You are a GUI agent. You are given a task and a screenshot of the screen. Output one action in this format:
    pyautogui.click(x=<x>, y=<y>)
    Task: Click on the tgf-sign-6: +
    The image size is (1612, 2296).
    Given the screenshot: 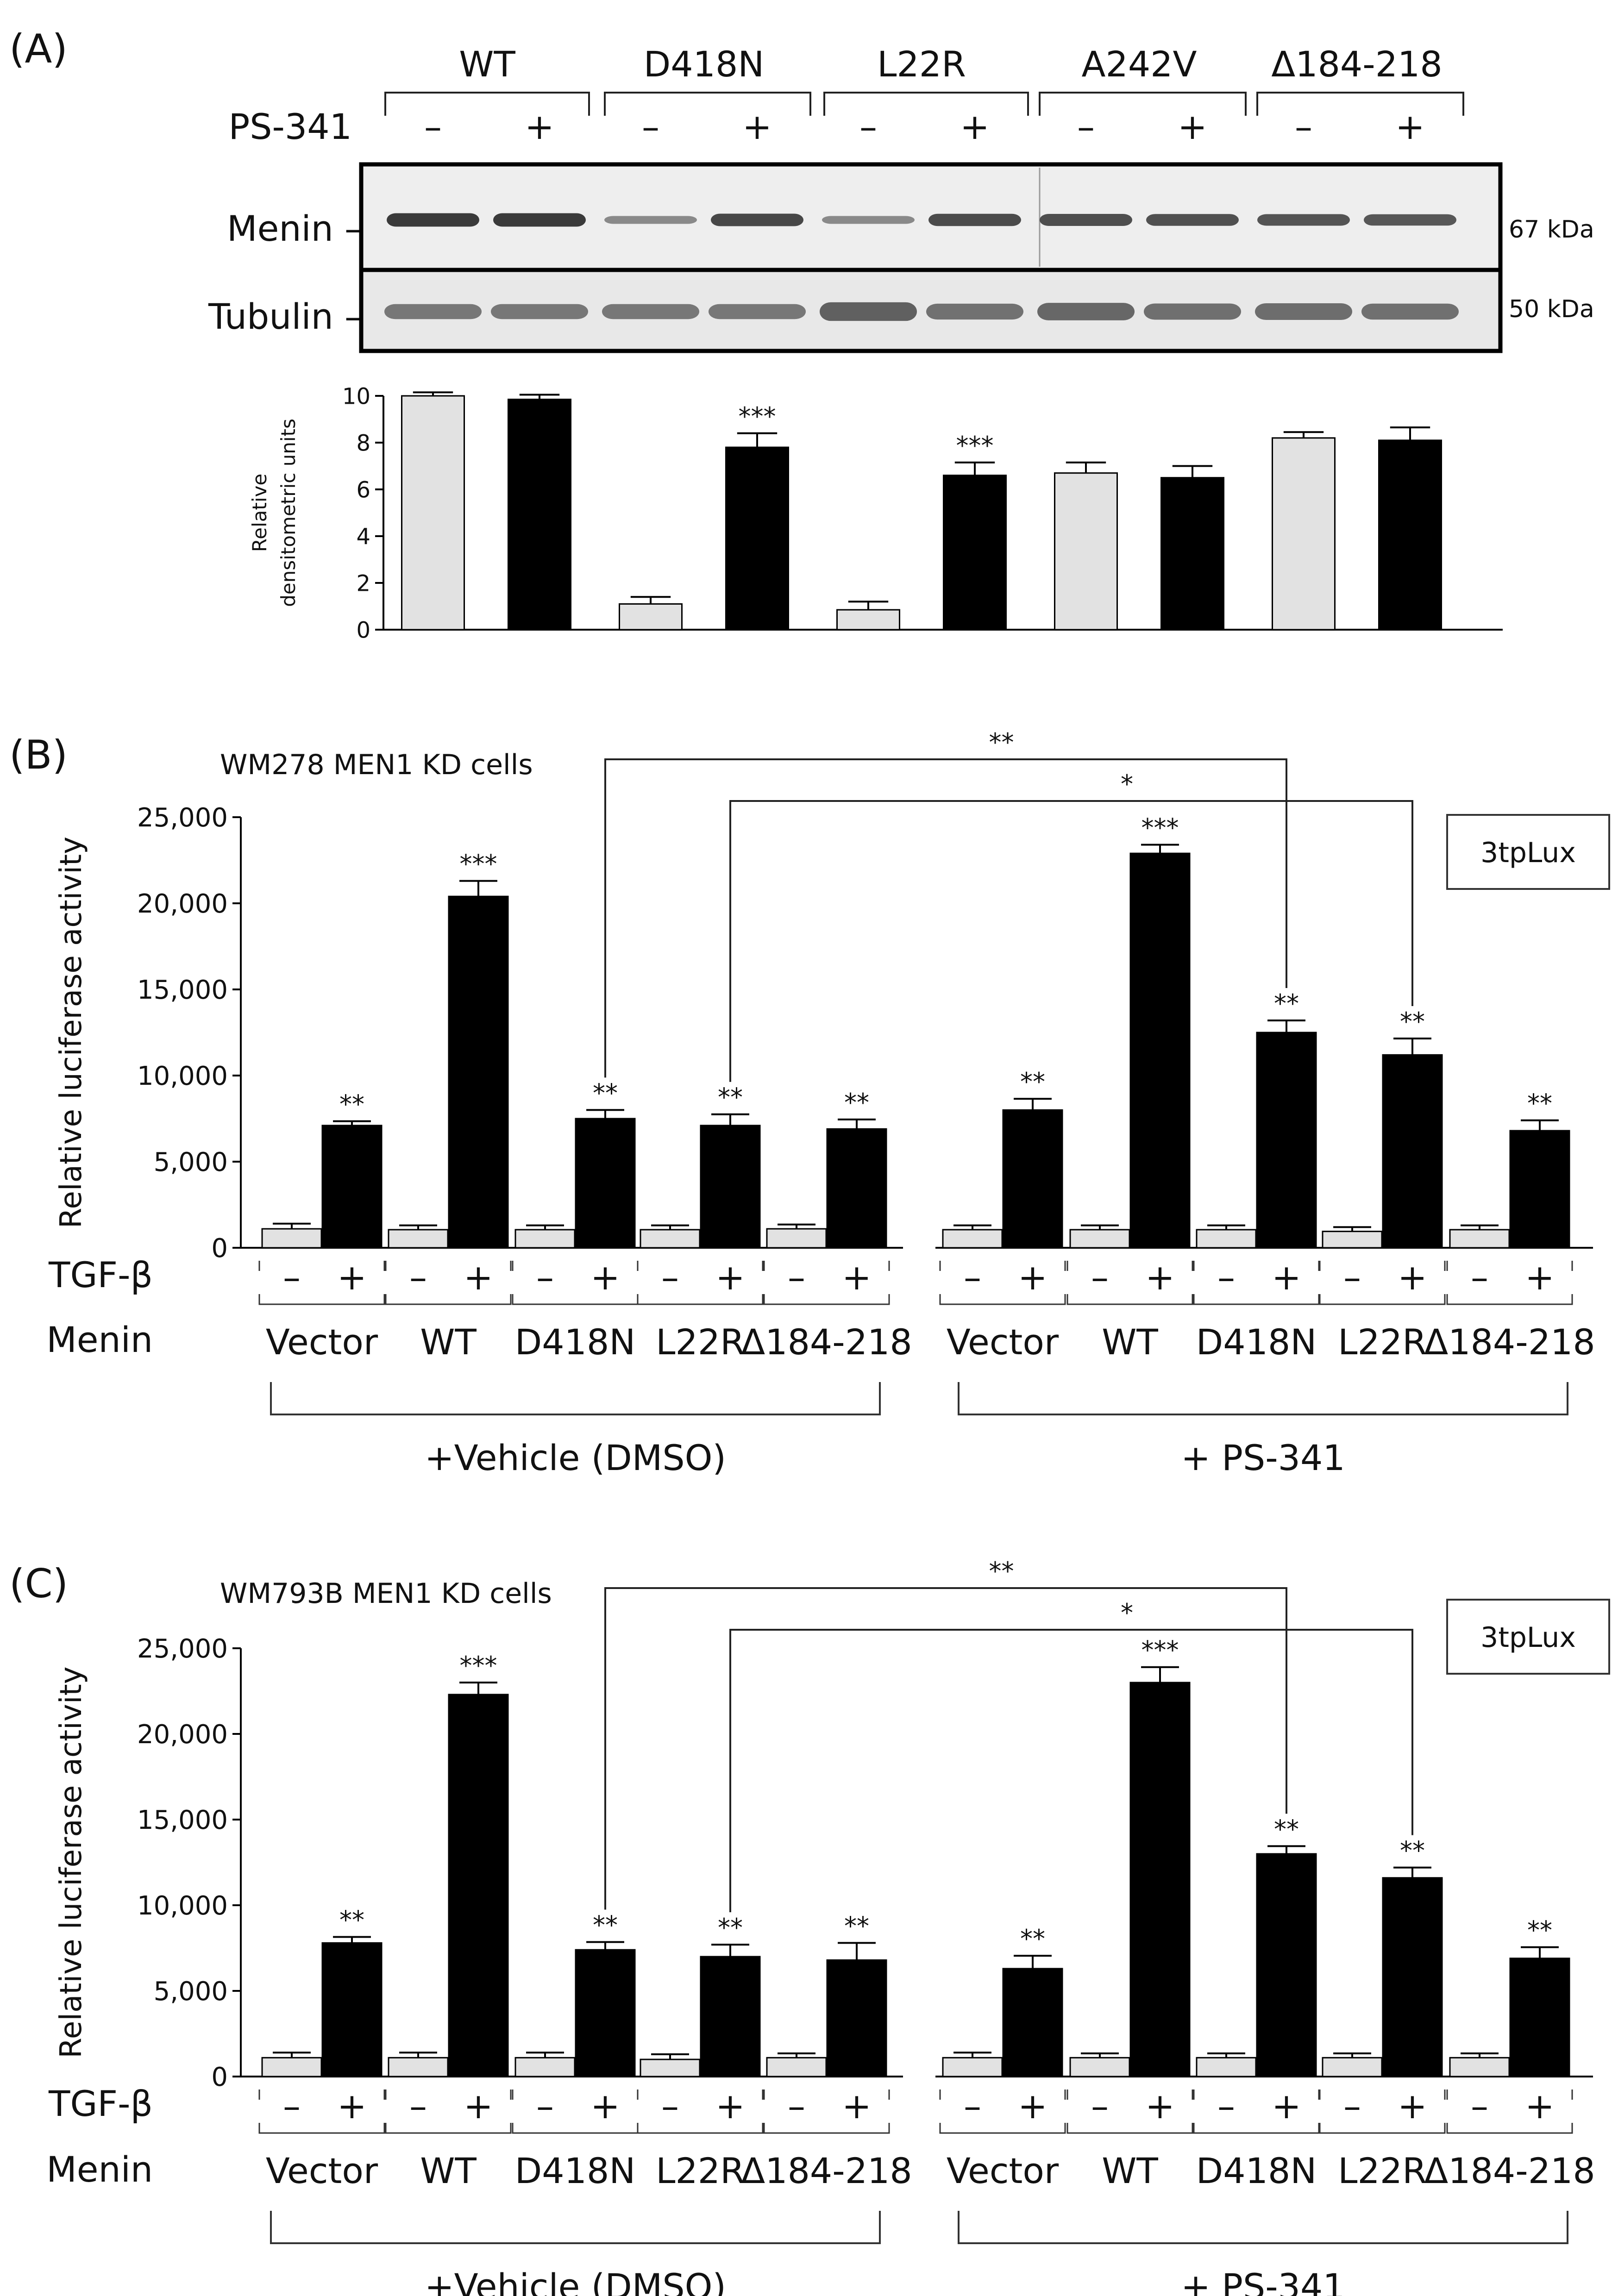 What is the action you would take?
    pyautogui.click(x=605, y=1277)
    